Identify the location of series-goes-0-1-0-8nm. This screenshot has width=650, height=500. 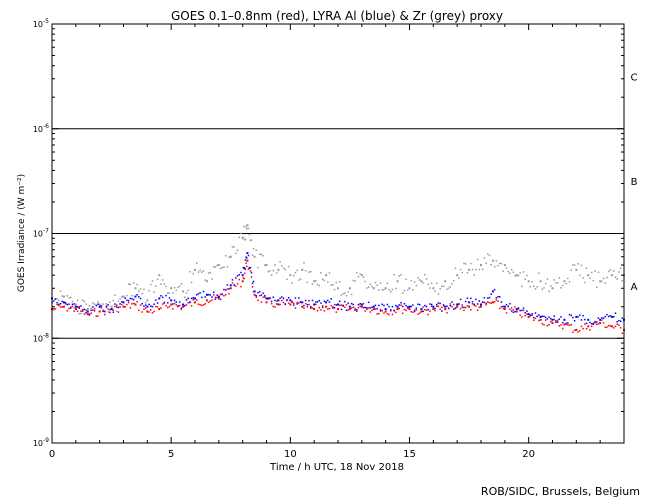
(338, 296).